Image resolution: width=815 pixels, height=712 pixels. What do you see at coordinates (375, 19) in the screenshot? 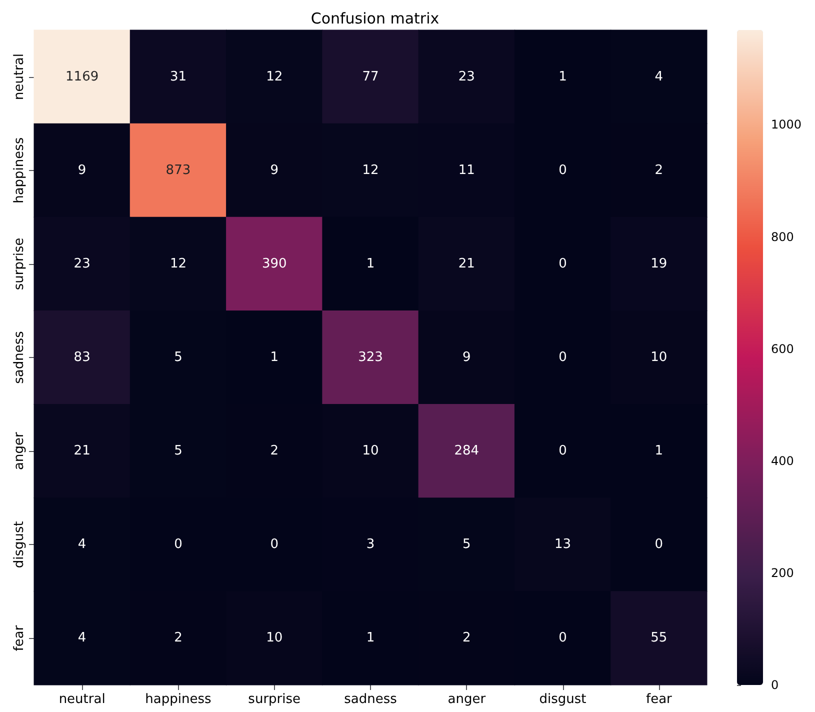
I see `chart-title: Confusion matrix` at bounding box center [375, 19].